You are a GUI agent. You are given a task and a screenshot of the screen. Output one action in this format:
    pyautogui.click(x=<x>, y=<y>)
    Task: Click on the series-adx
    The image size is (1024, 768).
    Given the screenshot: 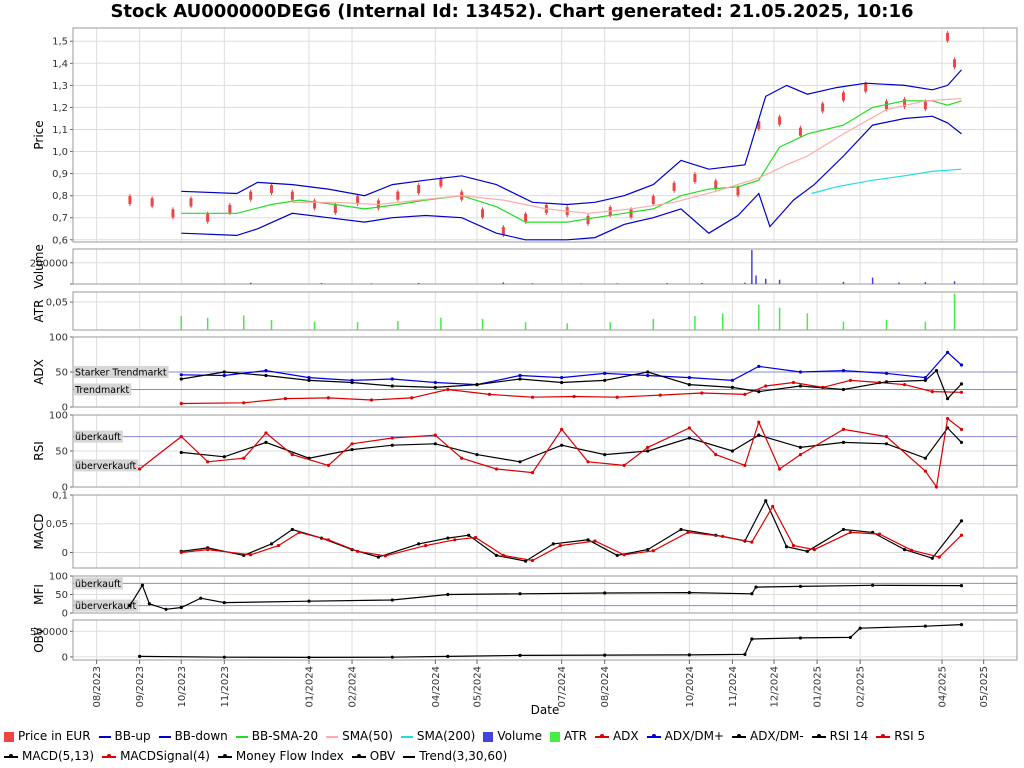 What is the action you would take?
    pyautogui.click(x=571, y=392)
    